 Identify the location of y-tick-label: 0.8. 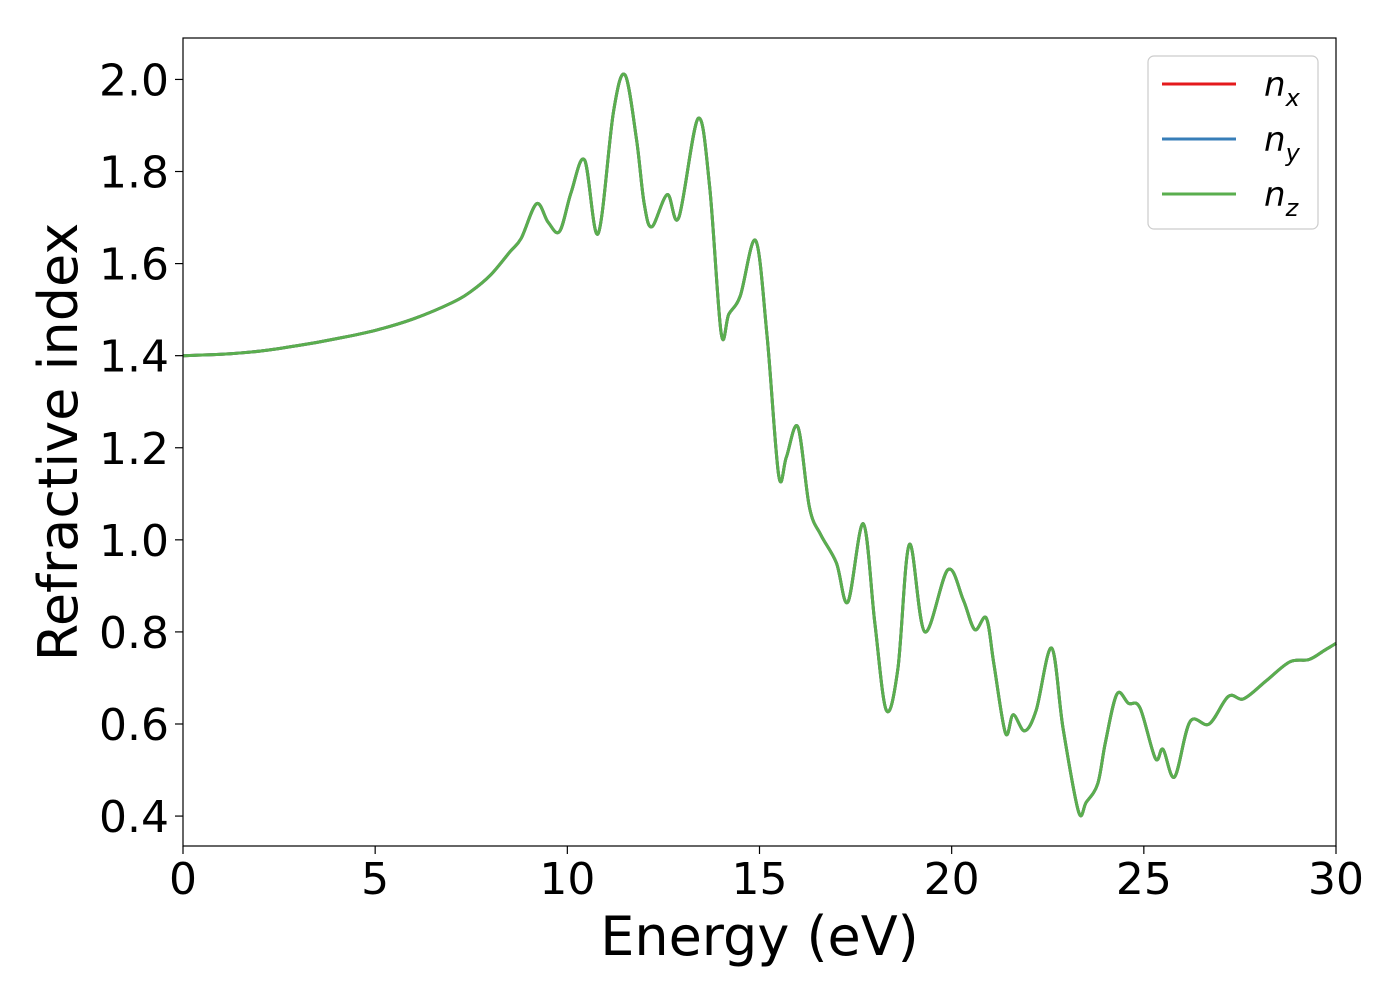
(134, 633).